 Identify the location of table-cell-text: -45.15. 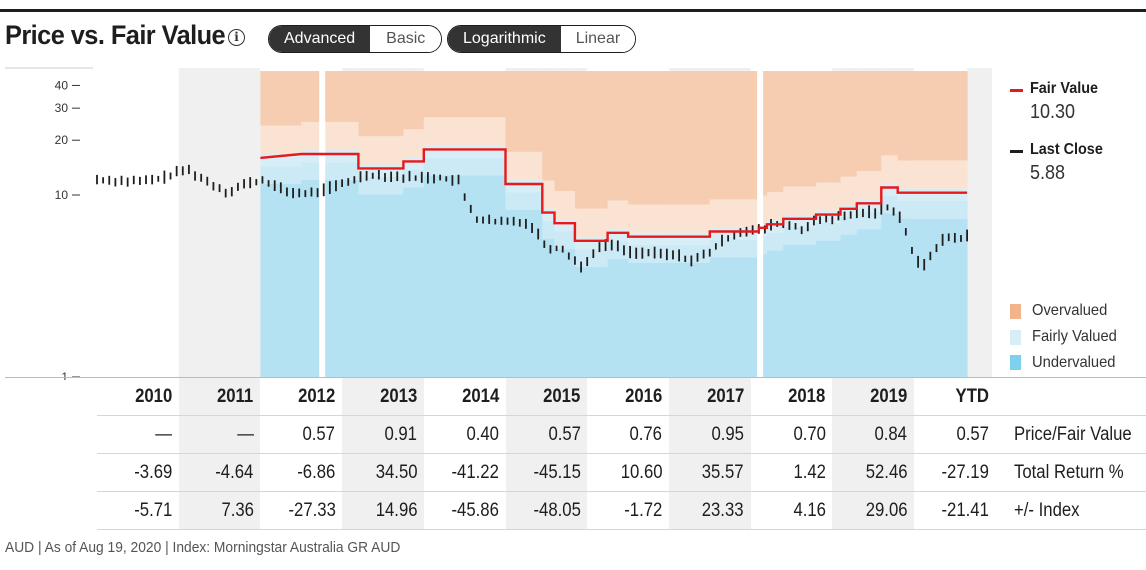
(557, 472).